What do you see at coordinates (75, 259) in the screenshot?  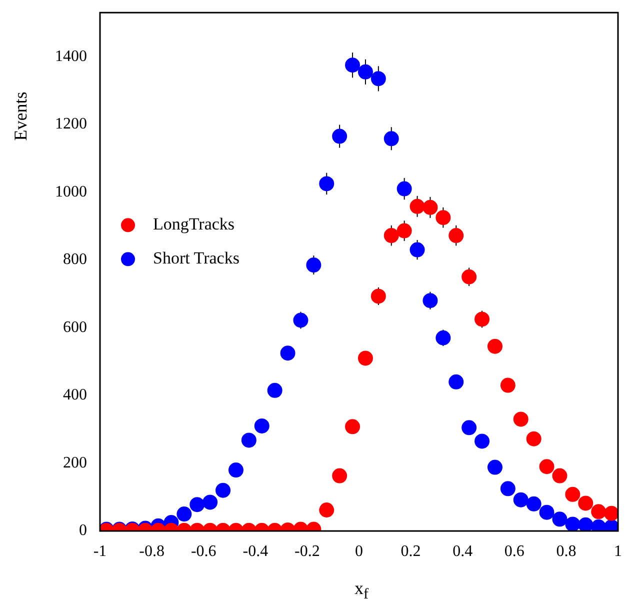 I see `y-tick-label: 800` at bounding box center [75, 259].